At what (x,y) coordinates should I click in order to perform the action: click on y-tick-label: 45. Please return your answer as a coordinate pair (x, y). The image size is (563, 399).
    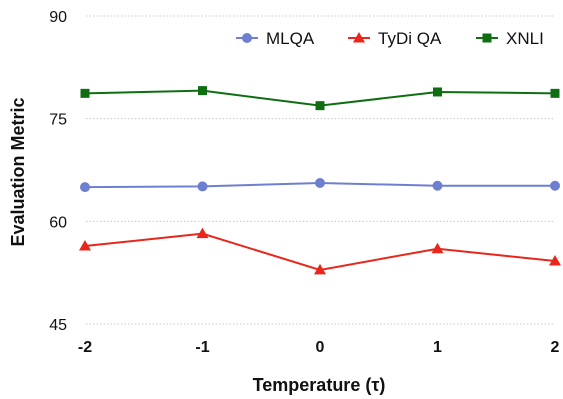
    Looking at the image, I should click on (58, 325).